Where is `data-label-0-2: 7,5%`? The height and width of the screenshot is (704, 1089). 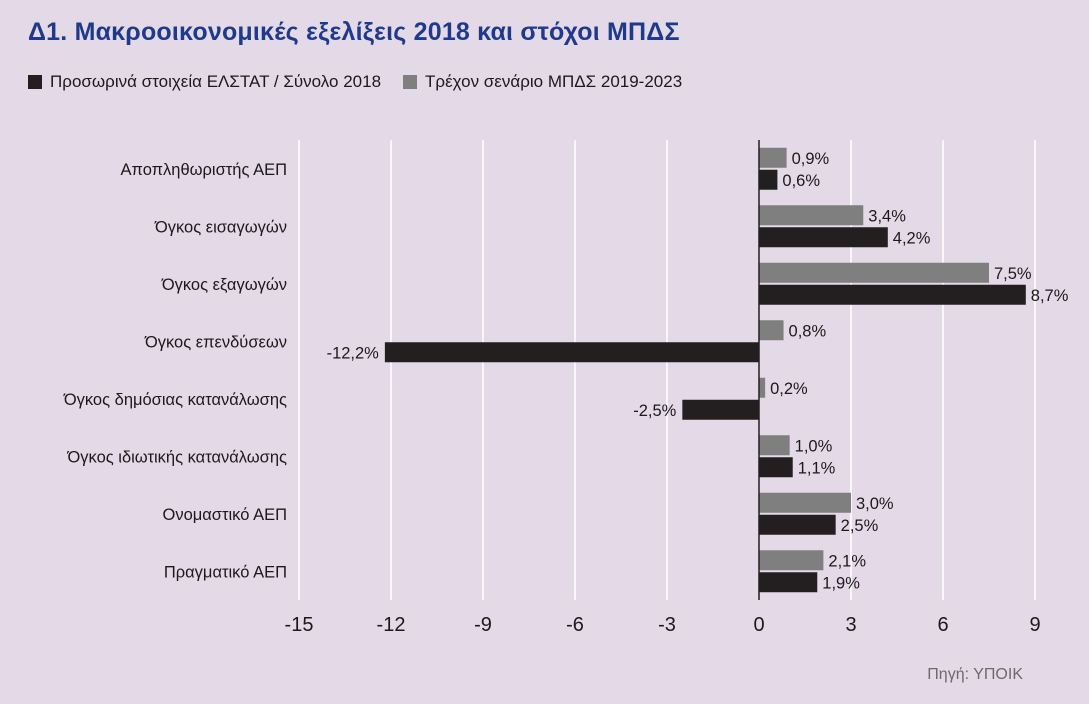
data-label-0-2: 7,5% is located at coordinates (1013, 274).